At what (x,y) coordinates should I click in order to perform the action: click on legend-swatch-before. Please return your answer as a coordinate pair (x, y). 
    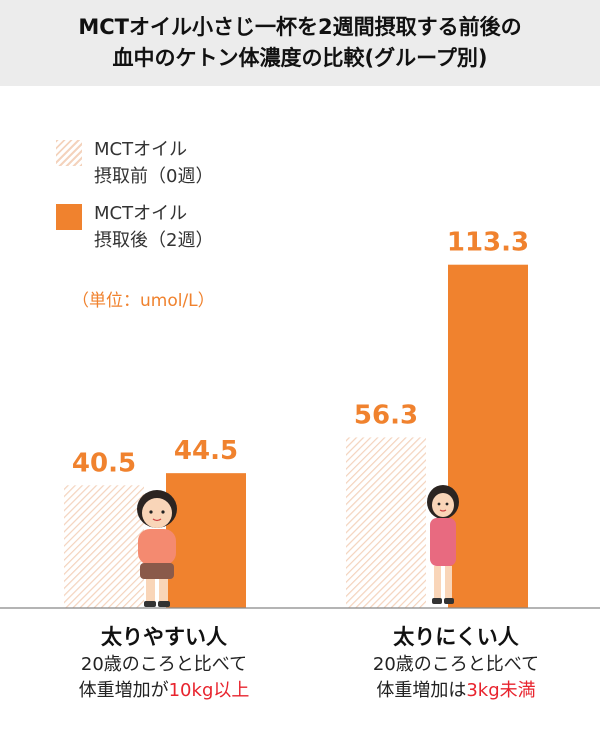
    Looking at the image, I should click on (69, 153).